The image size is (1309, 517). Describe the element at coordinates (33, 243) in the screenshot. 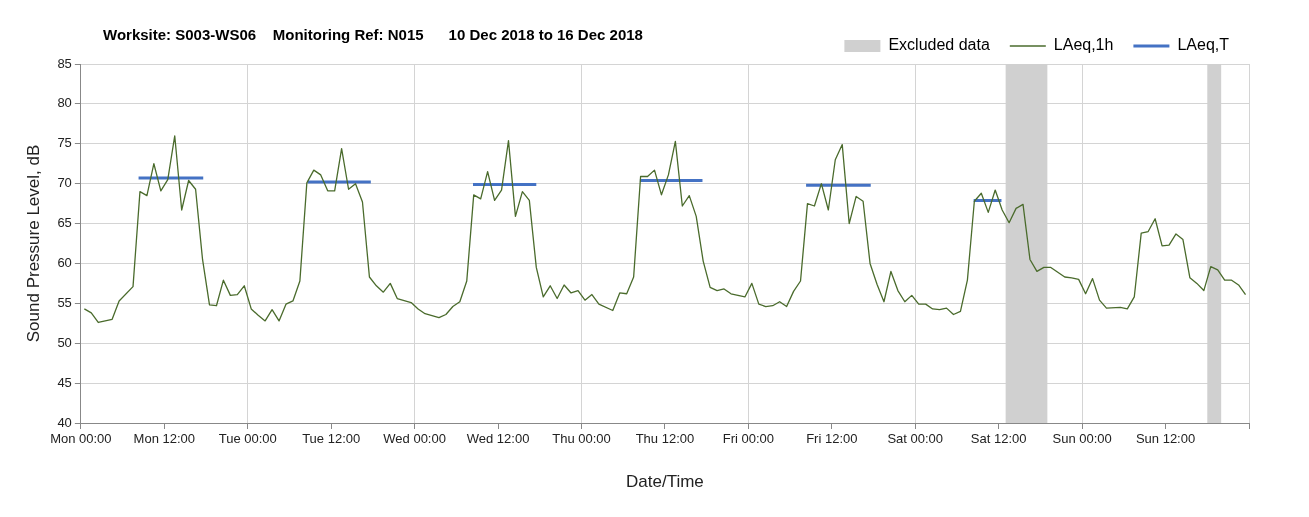

I see `y-axis-title: Sound Pressure Level, dB` at that location.